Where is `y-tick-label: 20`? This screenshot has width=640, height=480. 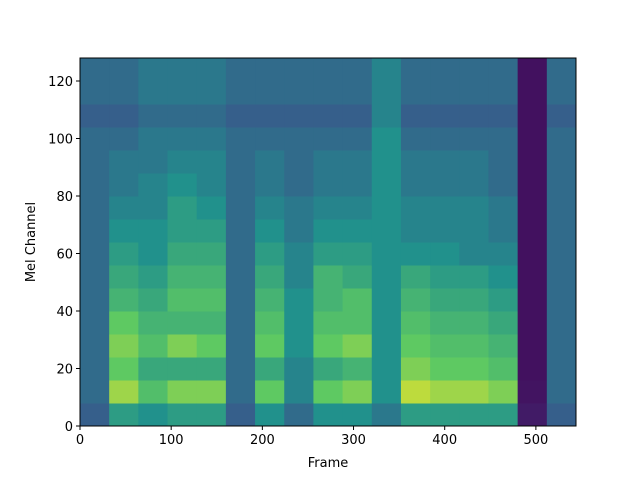 y-tick-label: 20 is located at coordinates (64, 370).